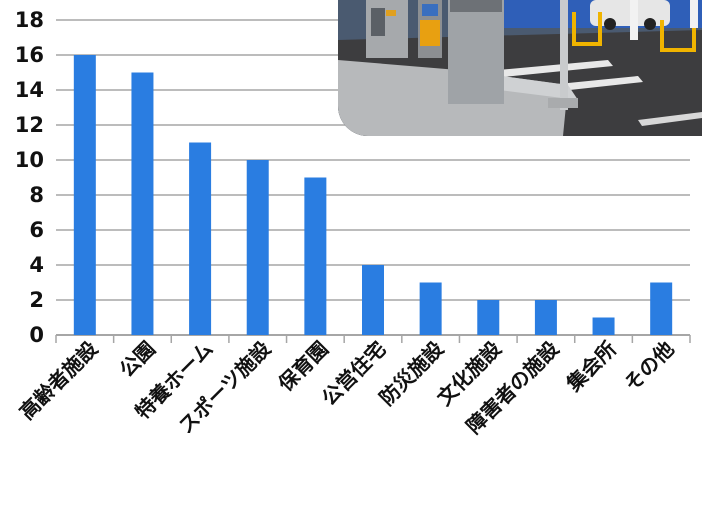  I want to click on y-tick-label: 6, so click(36, 230).